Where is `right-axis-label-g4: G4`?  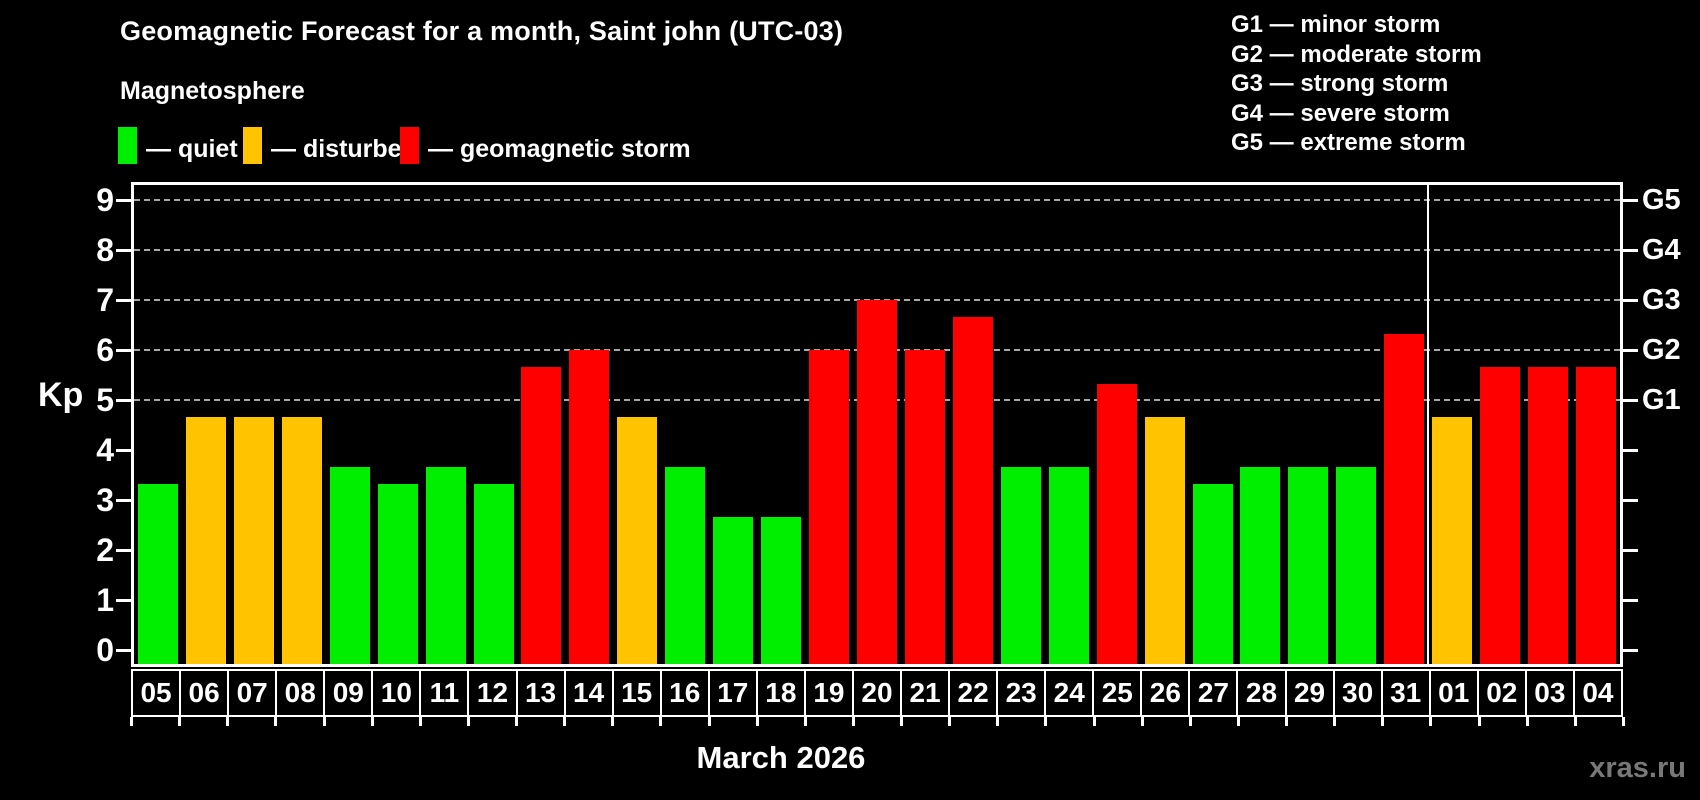 right-axis-label-g4: G4 is located at coordinates (1661, 250).